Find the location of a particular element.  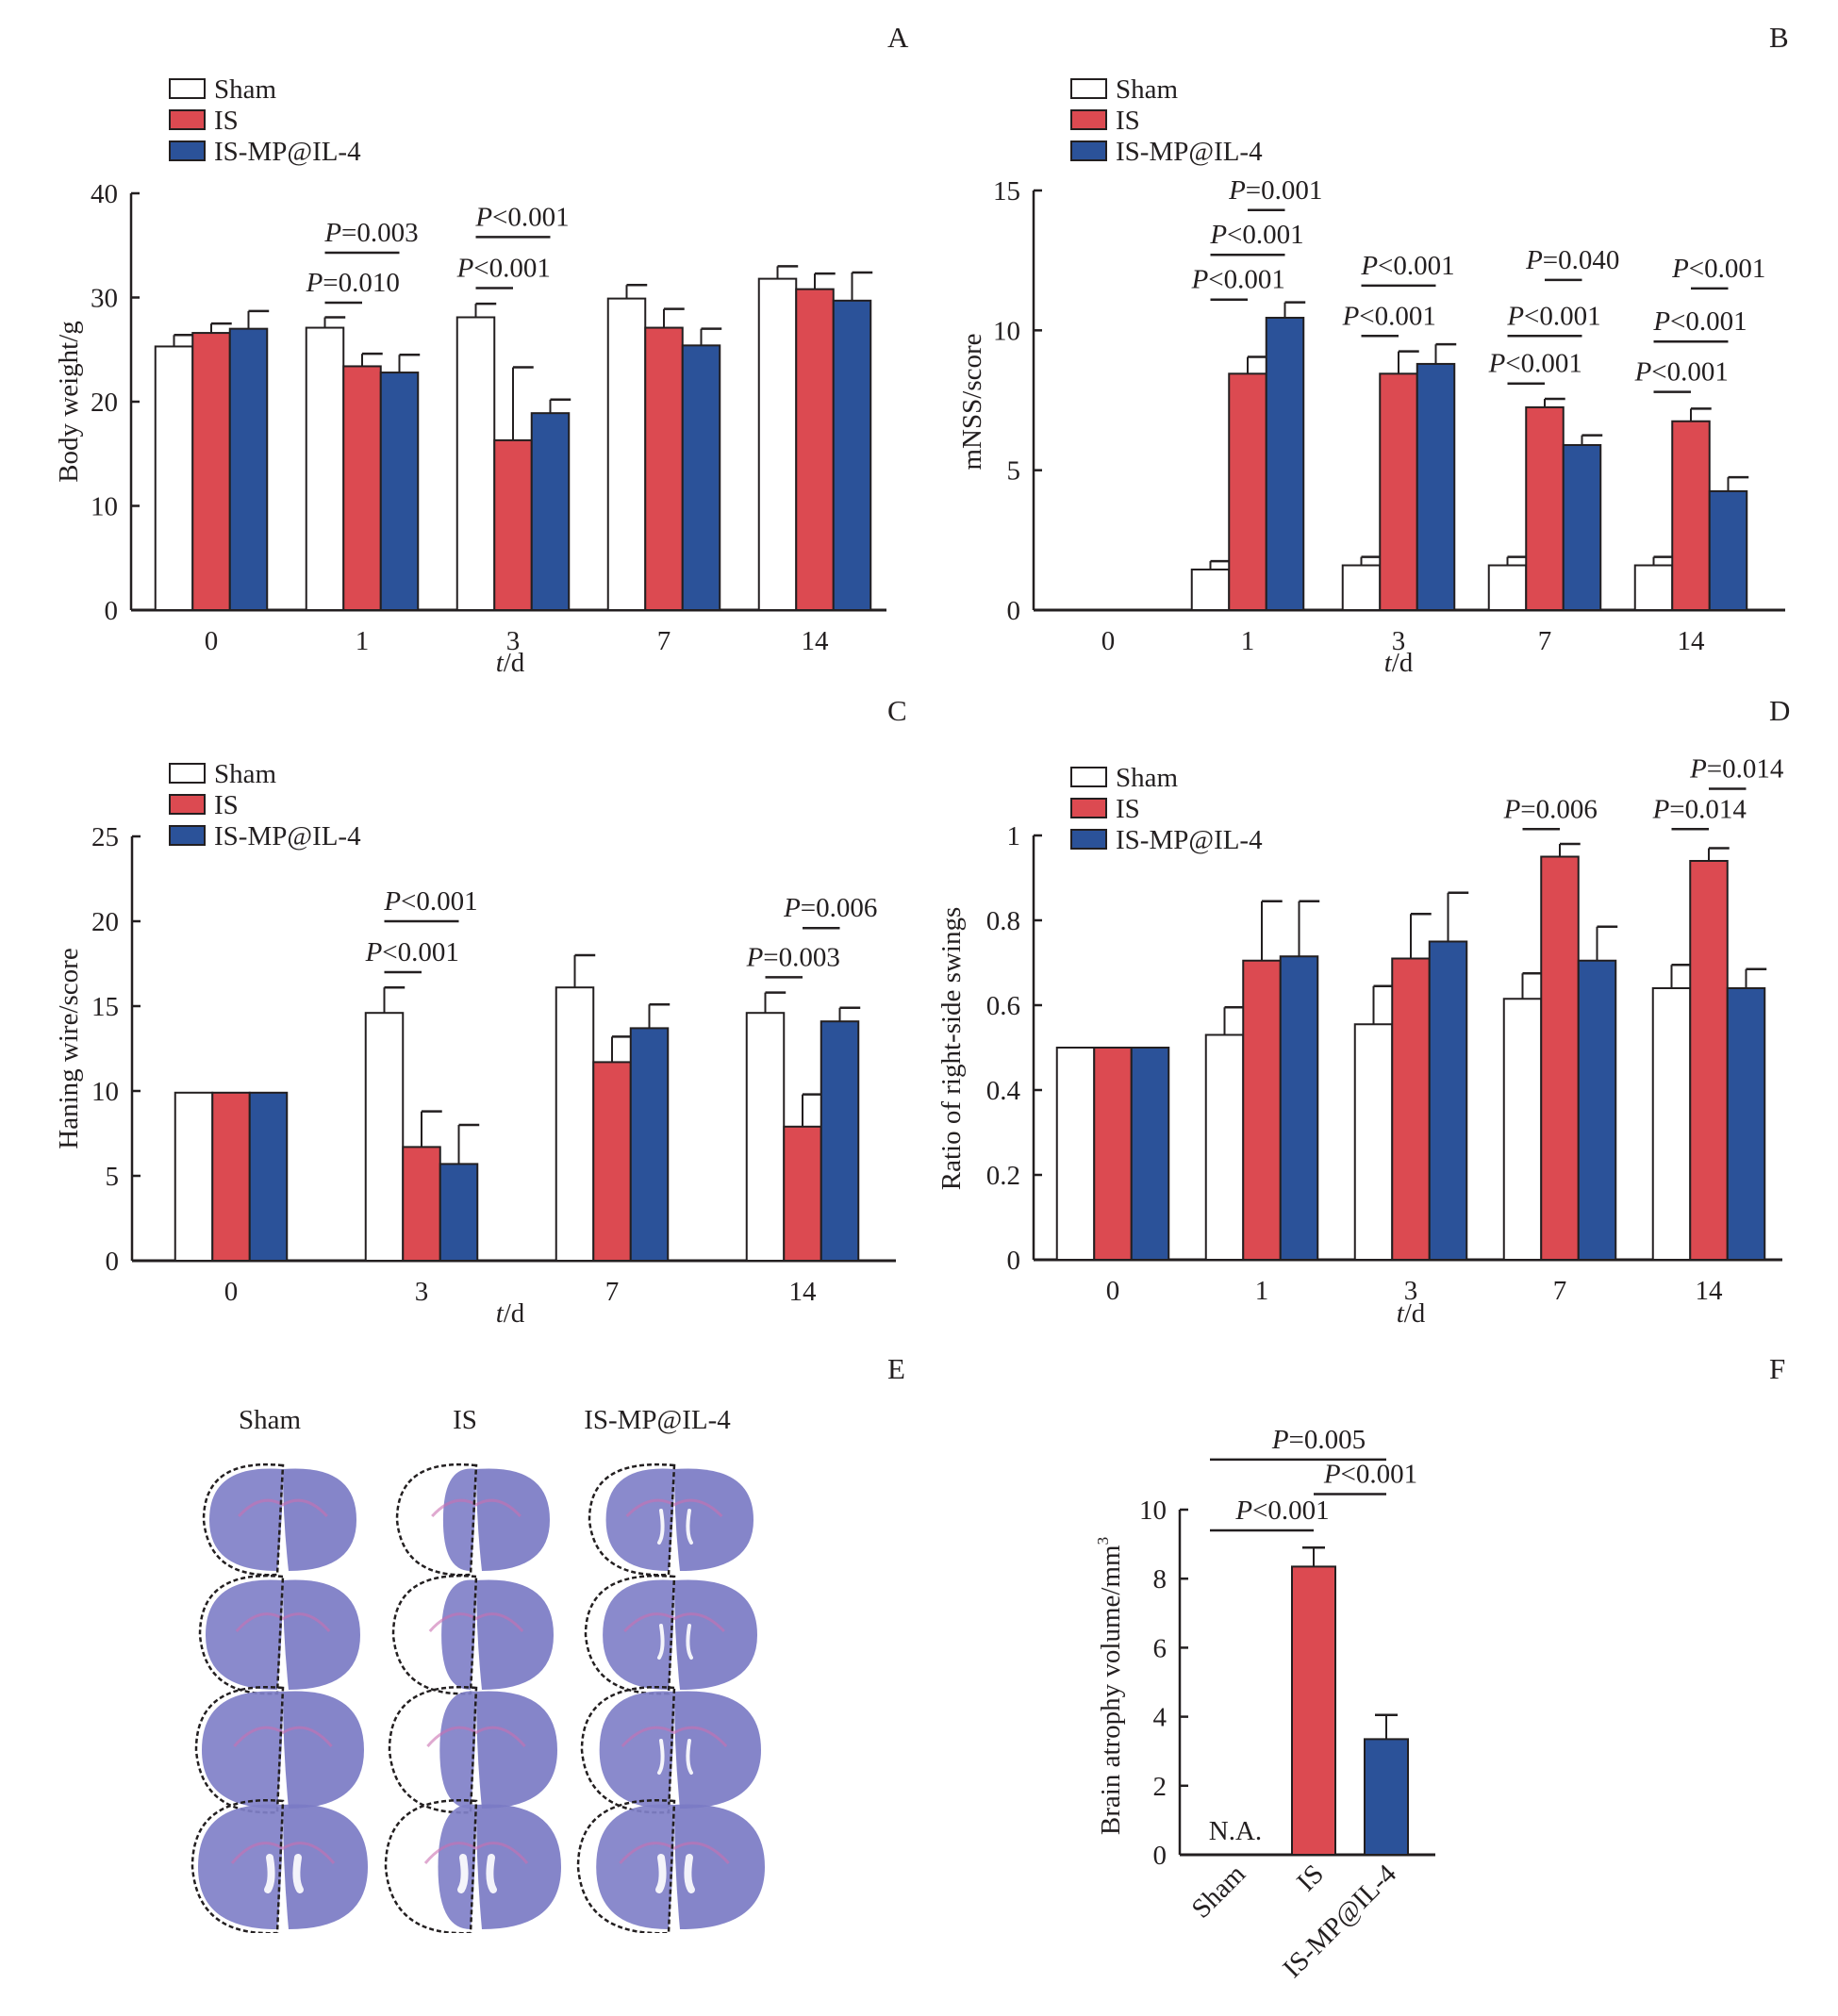

x-axis-label-italic: t is located at coordinates (1388, 663).